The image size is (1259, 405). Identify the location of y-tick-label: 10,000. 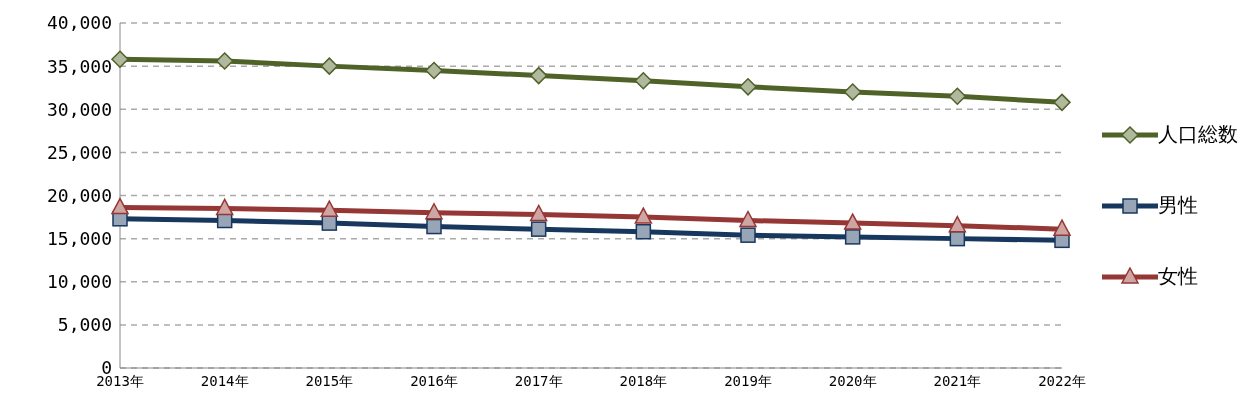
(79, 282).